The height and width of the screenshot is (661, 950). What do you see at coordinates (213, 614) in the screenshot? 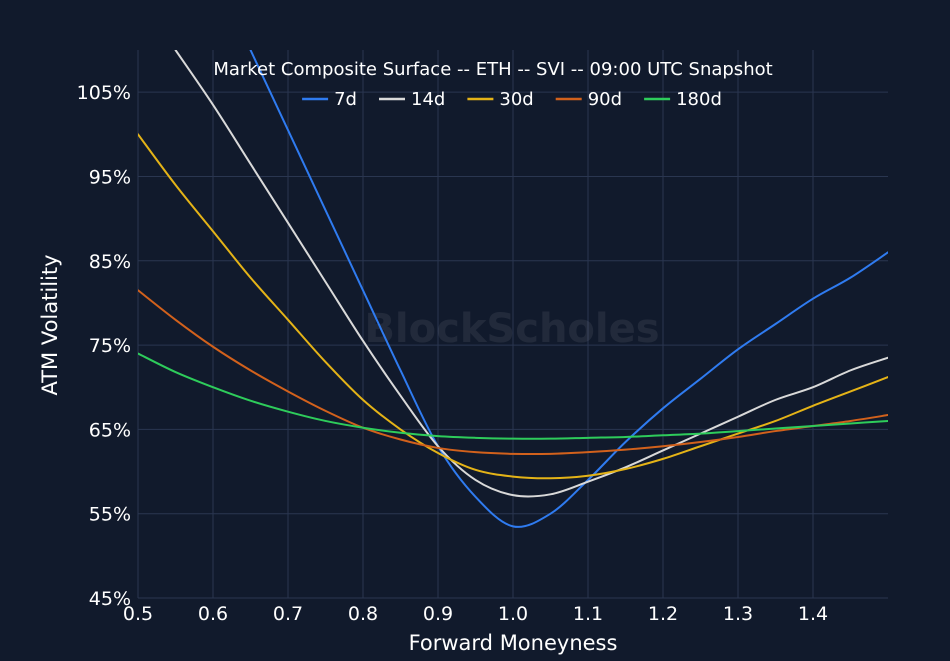
I see `x-tick-label: 0.6` at bounding box center [213, 614].